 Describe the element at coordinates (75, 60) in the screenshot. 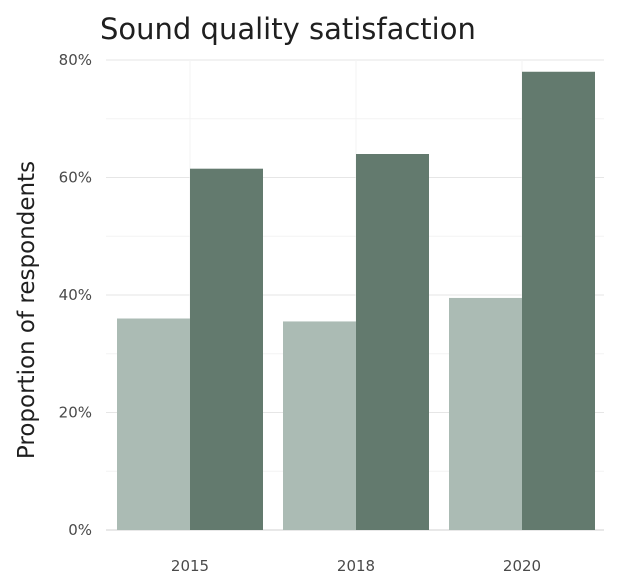

I see `y-tick-label: 80%` at that location.